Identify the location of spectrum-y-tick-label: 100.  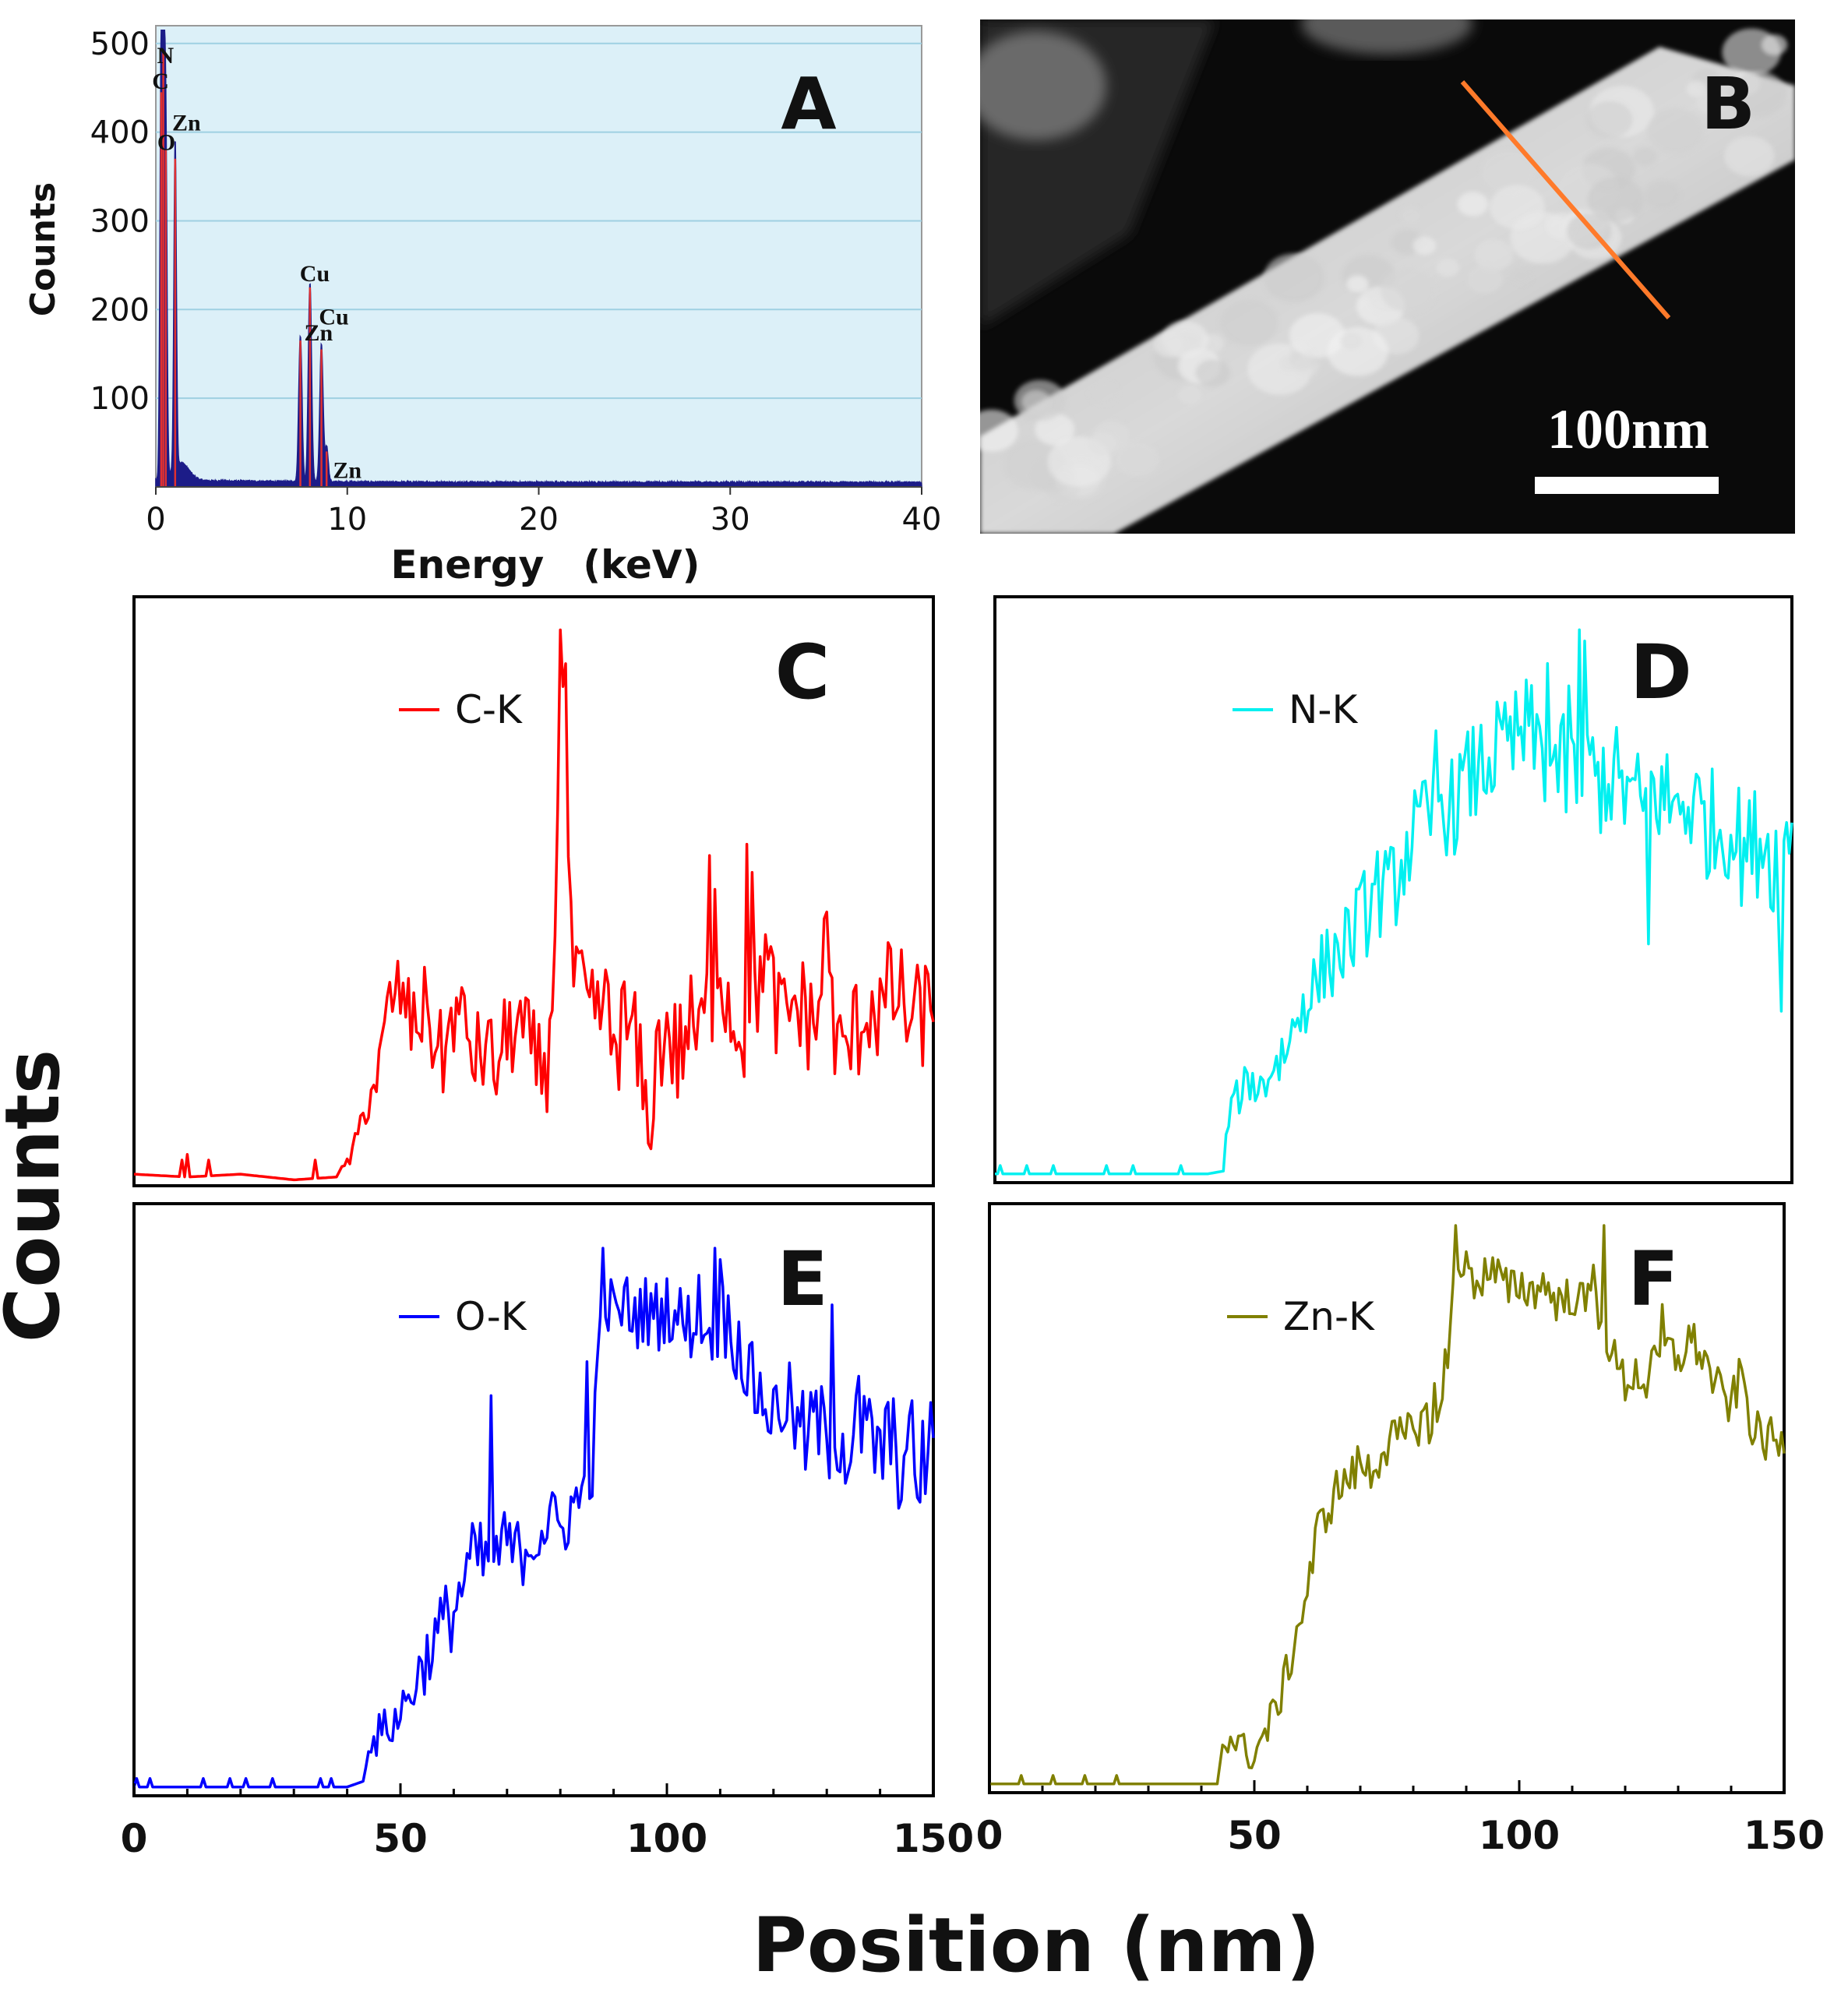
(120, 399).